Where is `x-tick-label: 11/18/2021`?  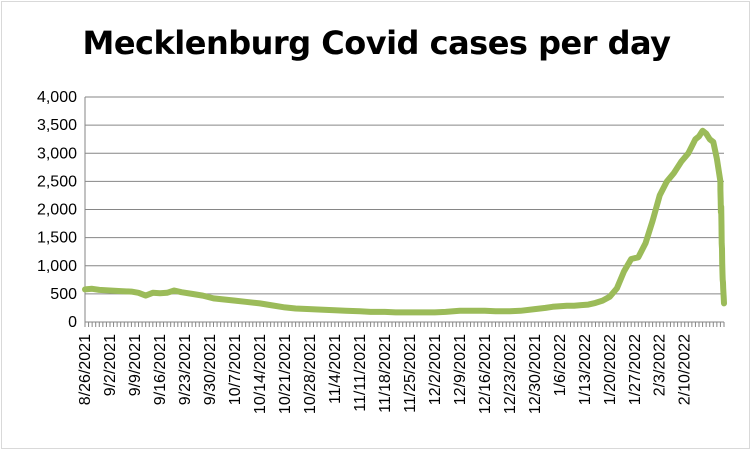
x-tick-label: 11/18/2021 is located at coordinates (385, 373).